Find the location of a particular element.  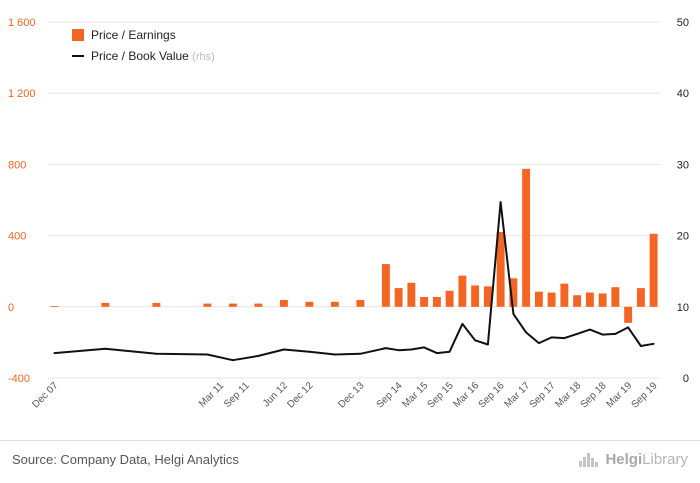

y-right-tick-label: 10 is located at coordinates (683, 308).